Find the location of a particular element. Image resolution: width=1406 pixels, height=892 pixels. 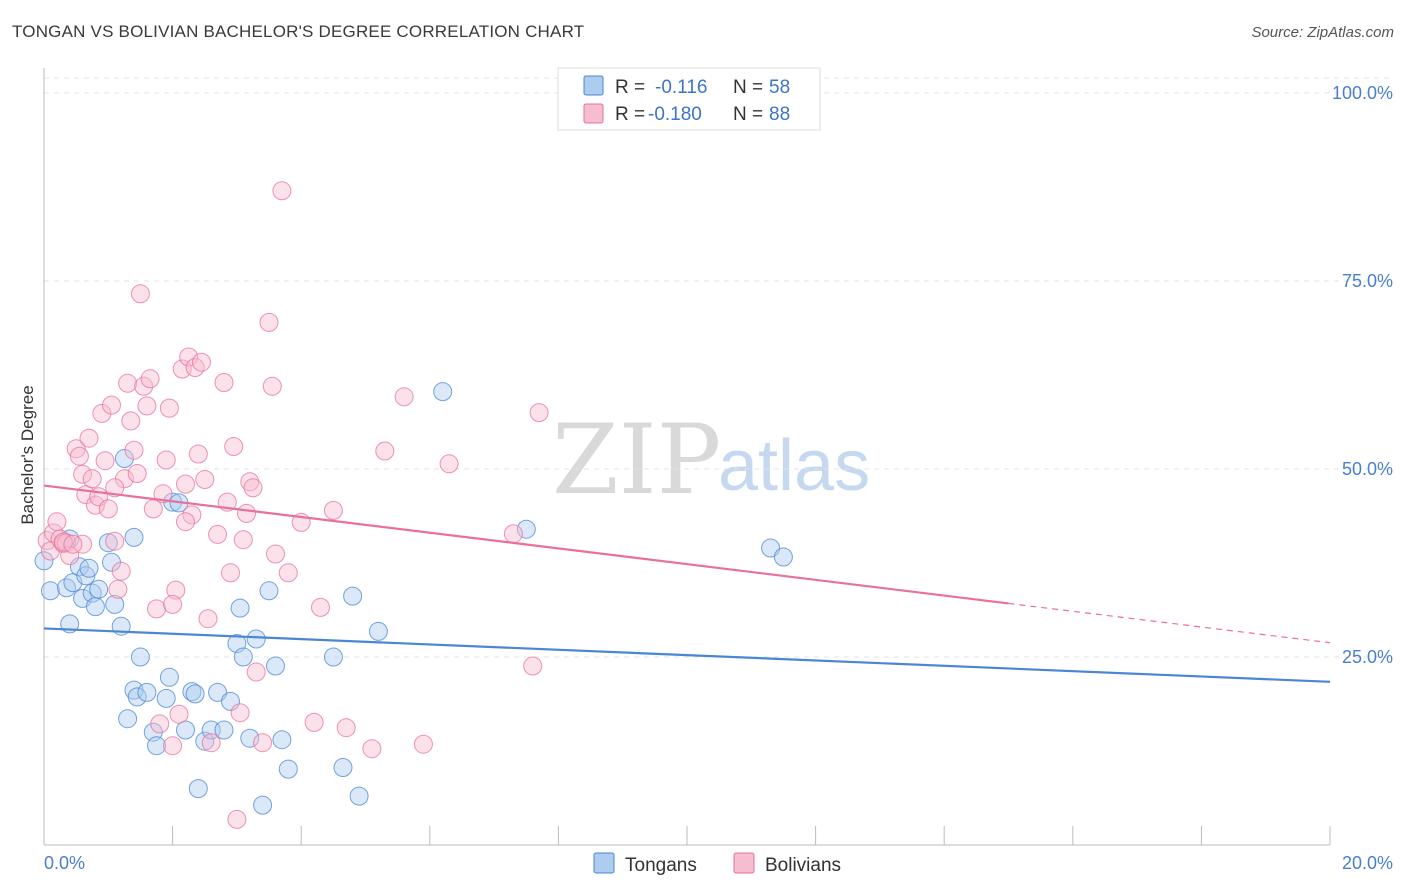

trend-line-tongans is located at coordinates (687, 655).